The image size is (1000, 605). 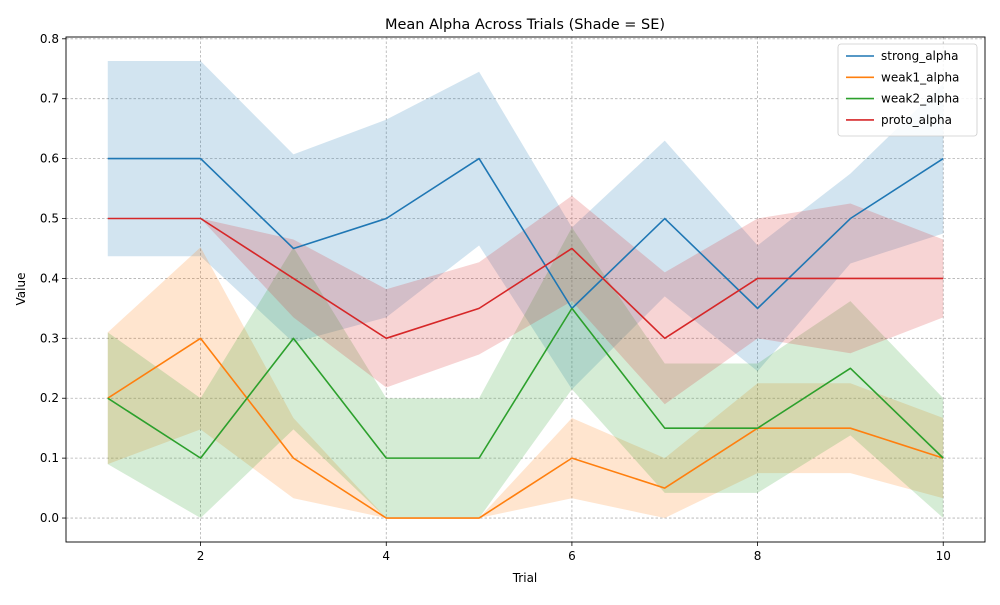 I want to click on y-tick-label: 0.0, so click(x=49, y=518).